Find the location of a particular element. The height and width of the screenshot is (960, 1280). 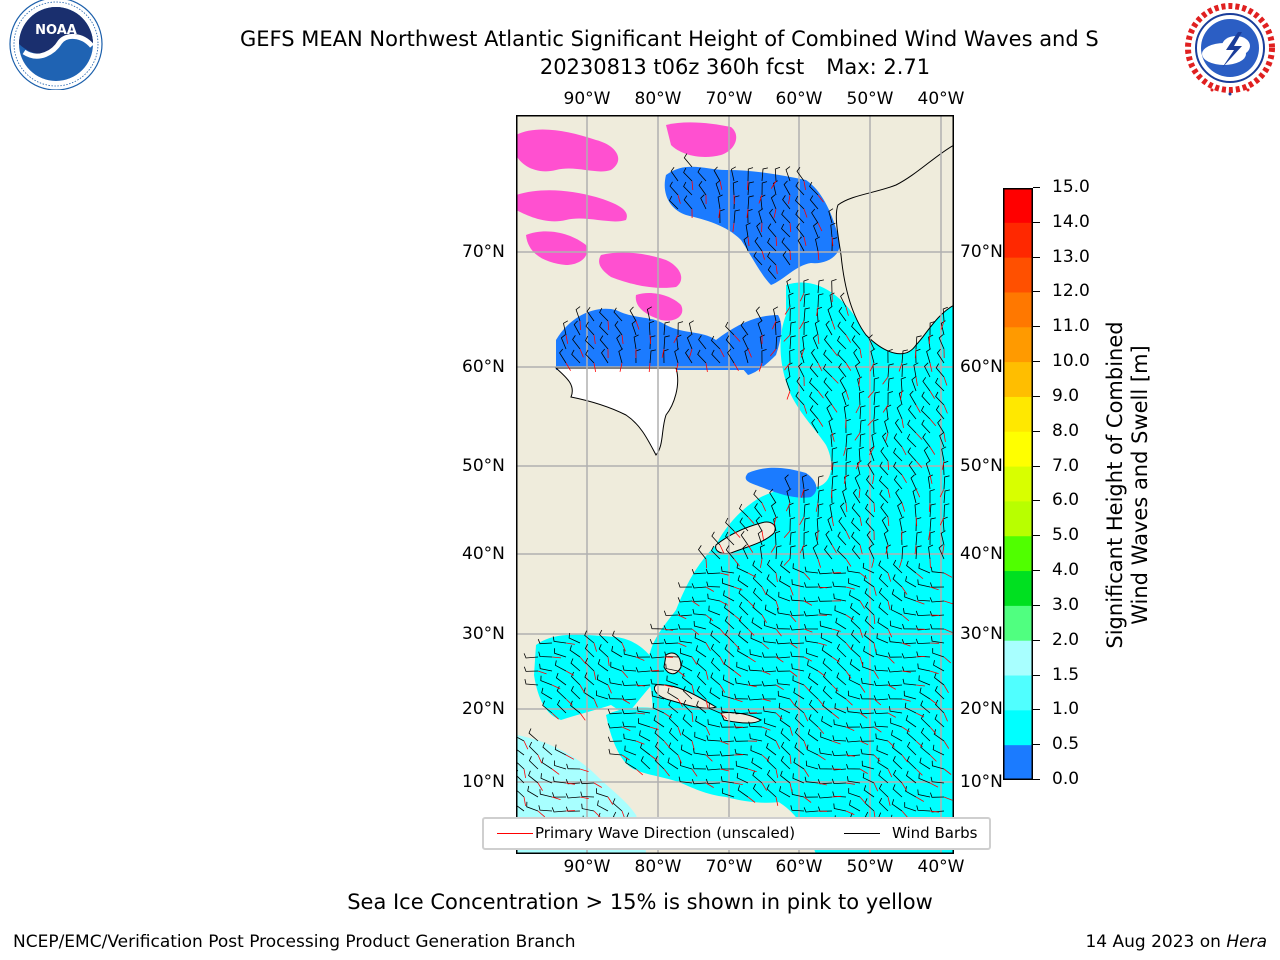

lat-label: 50°N is located at coordinates (981, 466).